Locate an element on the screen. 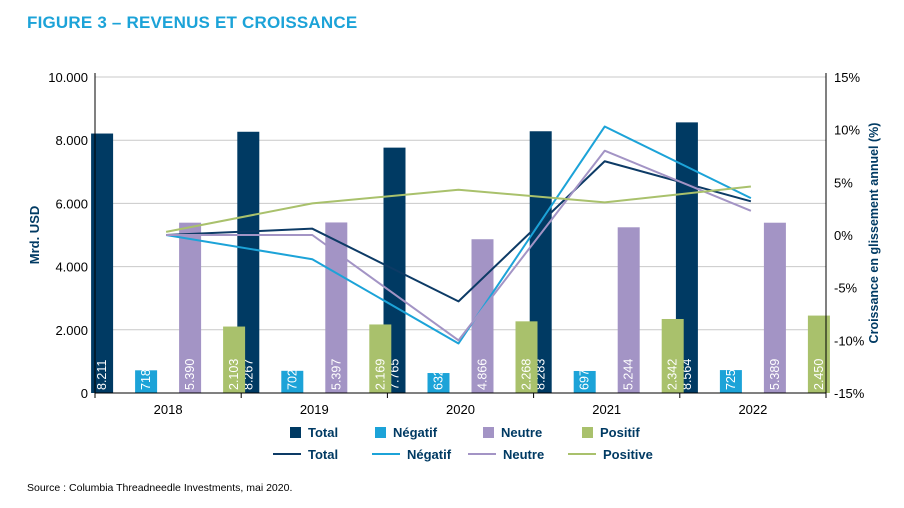  y-tick-label: 4.000 is located at coordinates (71, 267).